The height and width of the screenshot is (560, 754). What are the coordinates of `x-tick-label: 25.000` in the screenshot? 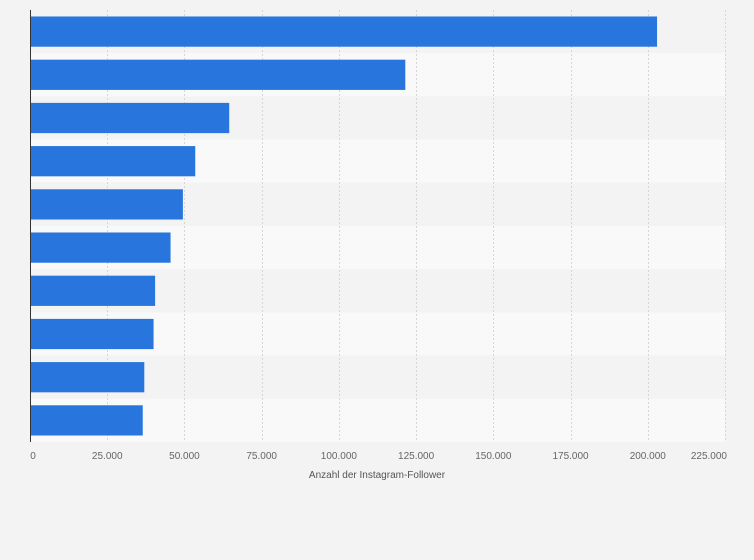 It's located at (107, 456).